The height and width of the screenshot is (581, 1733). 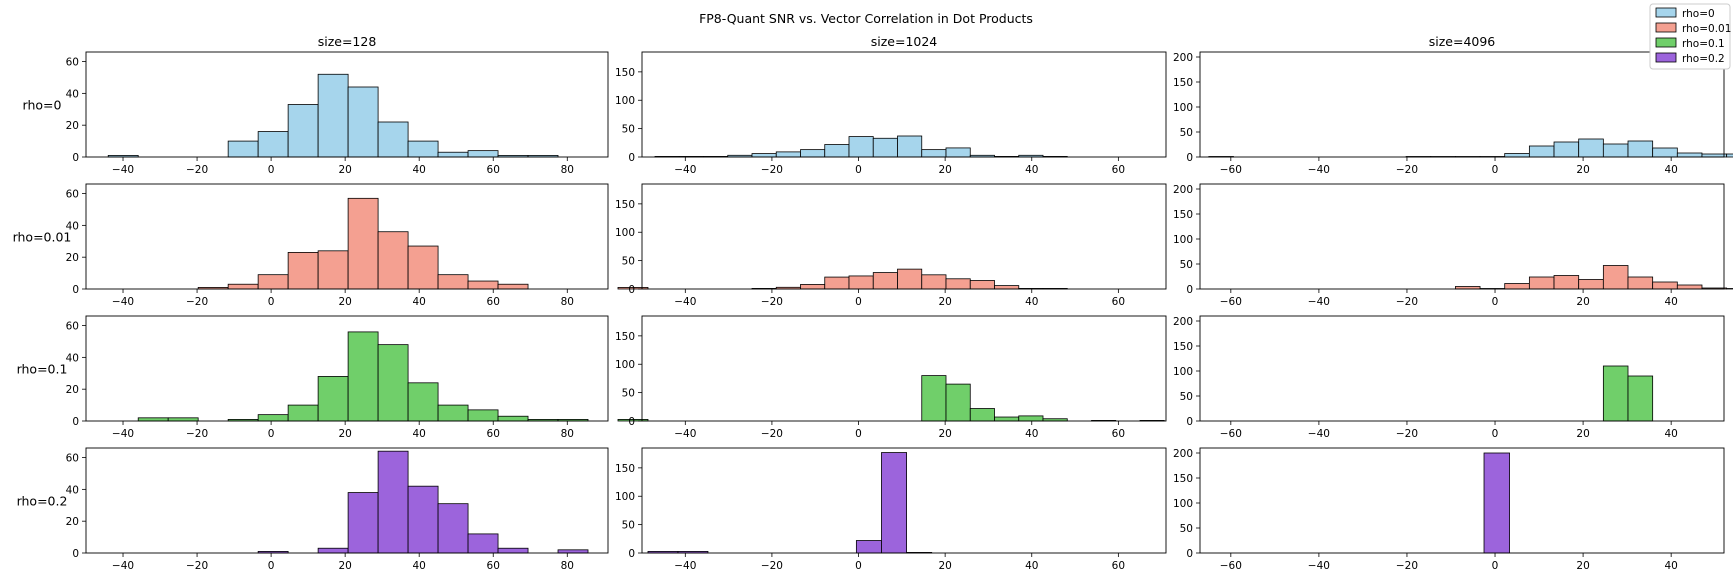 What do you see at coordinates (1666, 42) in the screenshot?
I see `legend-swatch` at bounding box center [1666, 42].